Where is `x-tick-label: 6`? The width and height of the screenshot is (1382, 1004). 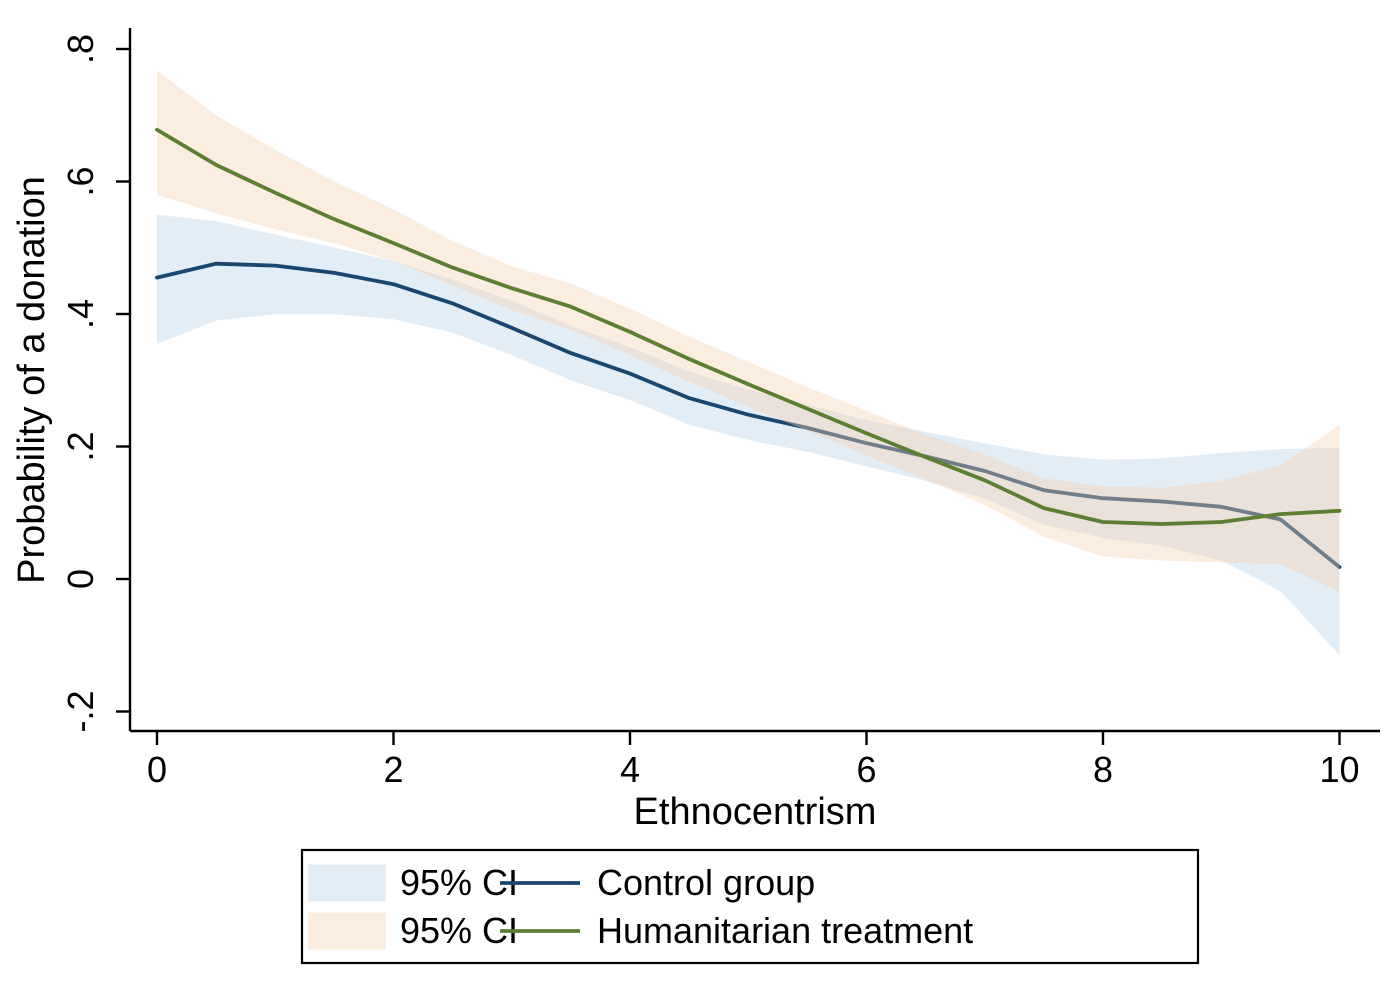
x-tick-label: 6 is located at coordinates (866, 769).